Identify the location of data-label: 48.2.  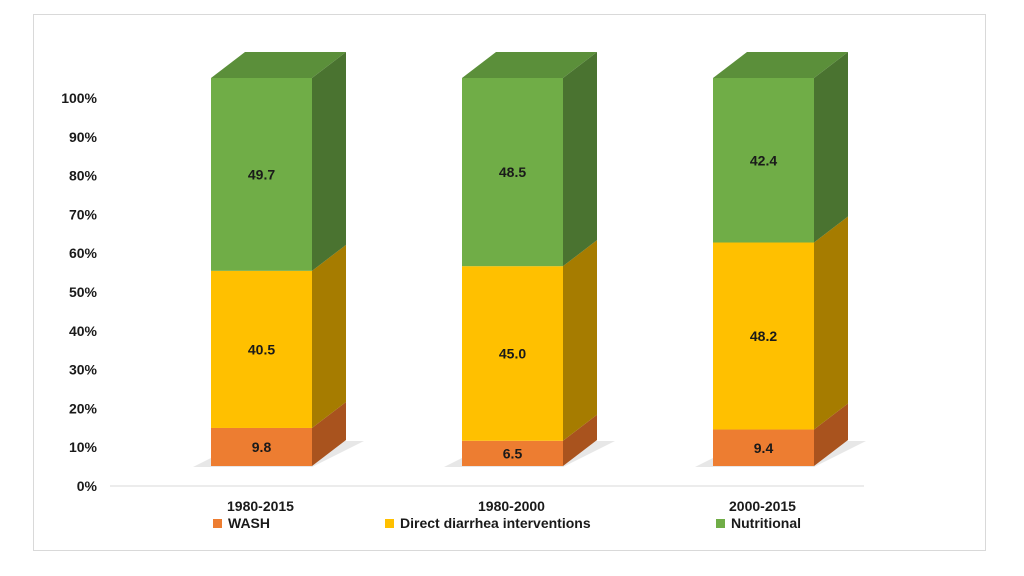
(763, 336).